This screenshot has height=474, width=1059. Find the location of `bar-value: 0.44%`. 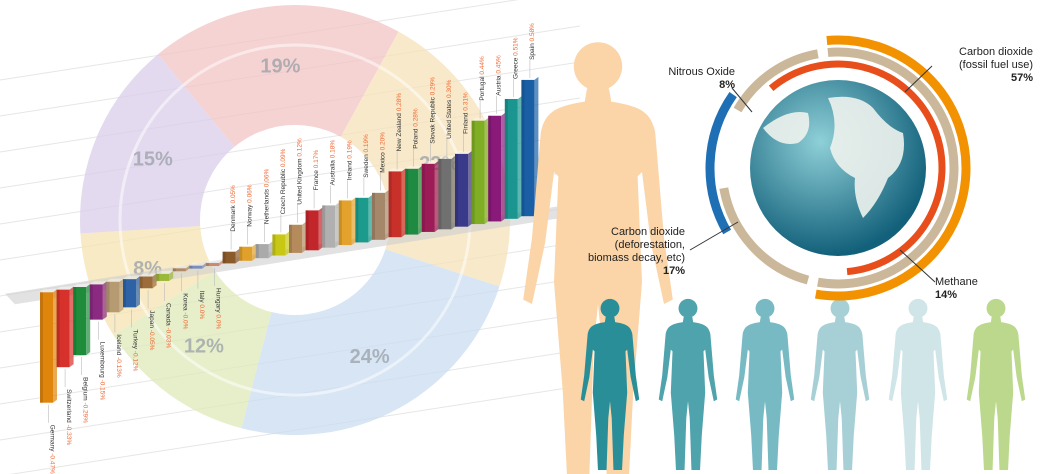

bar-value: 0.44% is located at coordinates (482, 65).